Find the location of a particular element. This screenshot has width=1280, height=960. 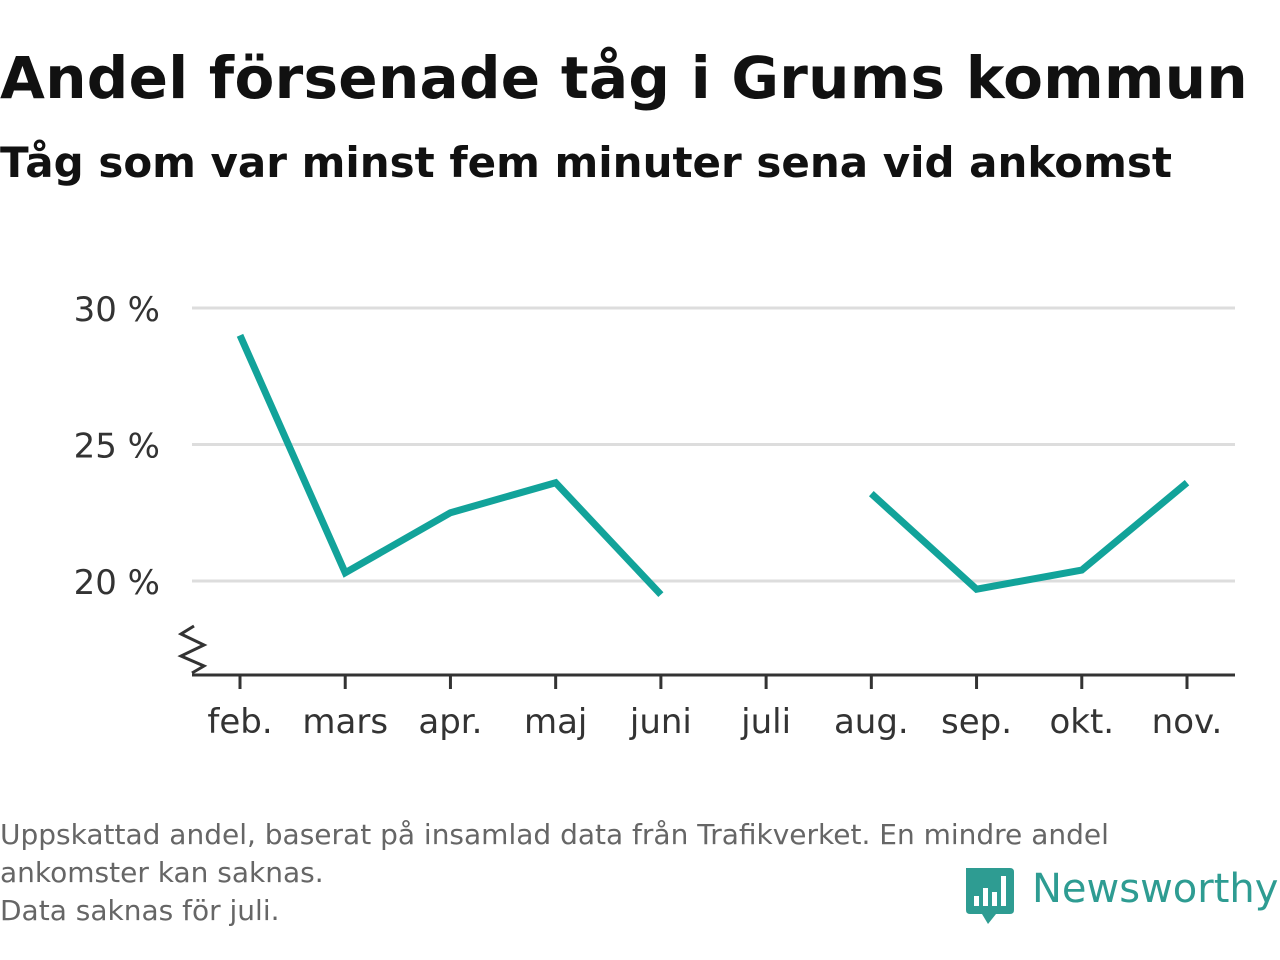

x-tick-label: feb. is located at coordinates (239, 722).